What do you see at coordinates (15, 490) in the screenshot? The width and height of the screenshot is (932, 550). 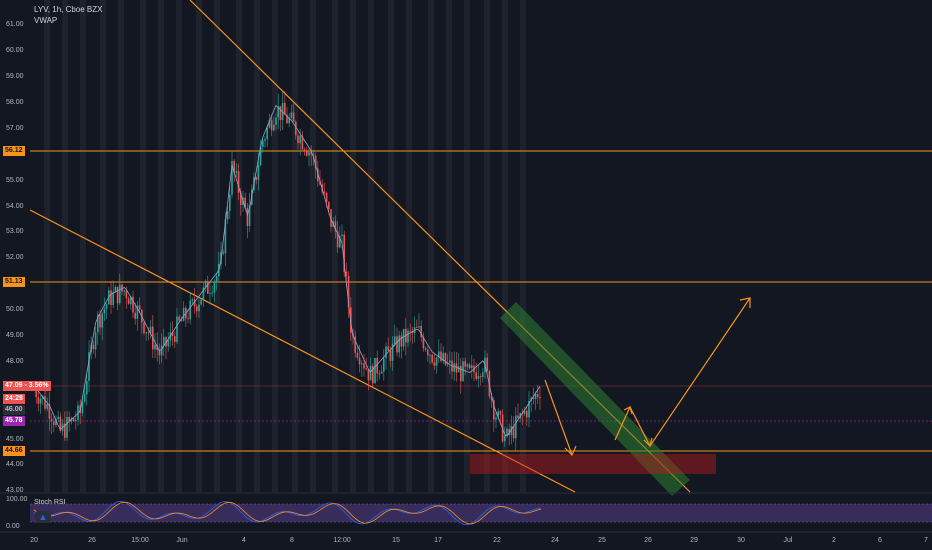 I see `price-label: 43.00` at bounding box center [15, 490].